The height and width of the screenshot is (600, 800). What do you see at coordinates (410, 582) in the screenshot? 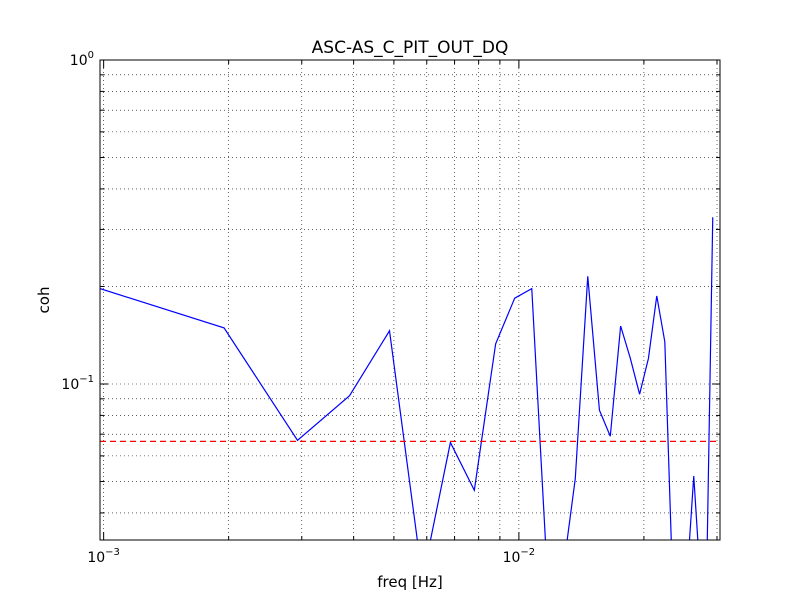
I see `x-axis-label: freq [Hz]` at bounding box center [410, 582].